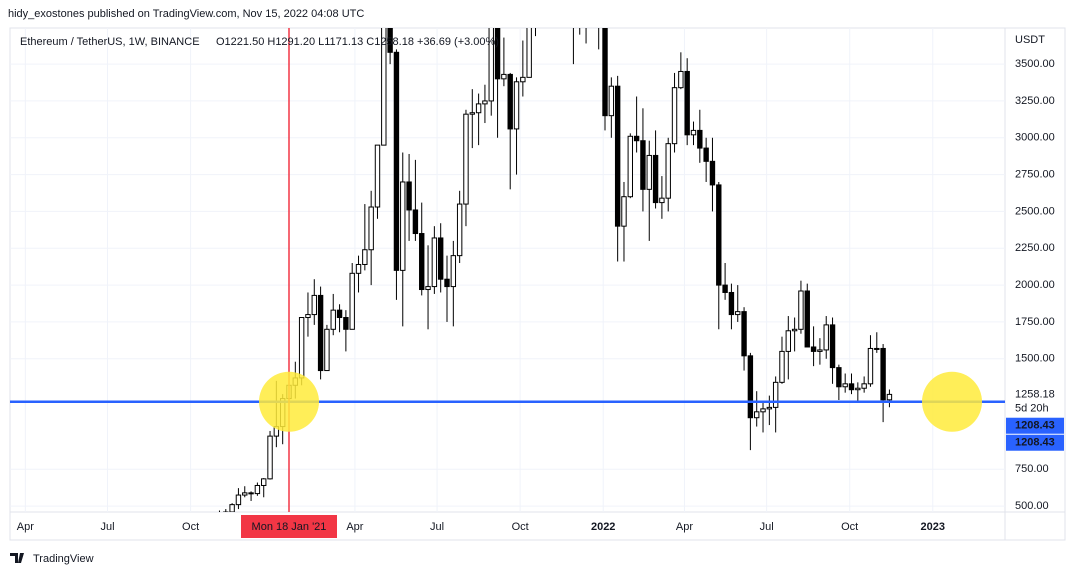  I want to click on hline-label-box, so click(1035, 442).